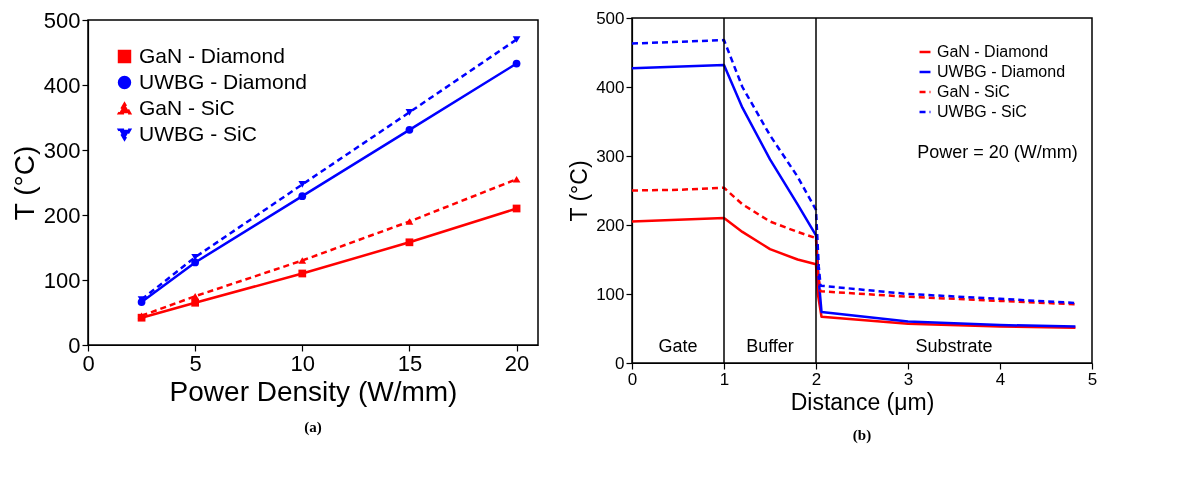 The width and height of the screenshot is (1196, 500). Describe the element at coordinates (74, 345) in the screenshot. I see `y-tick-label: 0` at that location.